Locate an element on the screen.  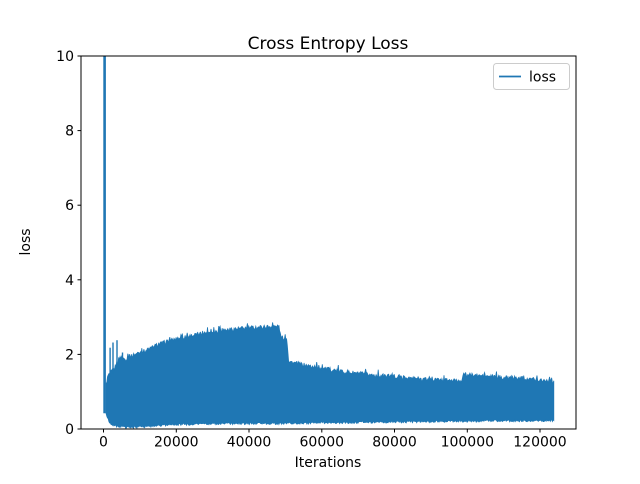
y-tick-label: 8 is located at coordinates (69, 132).